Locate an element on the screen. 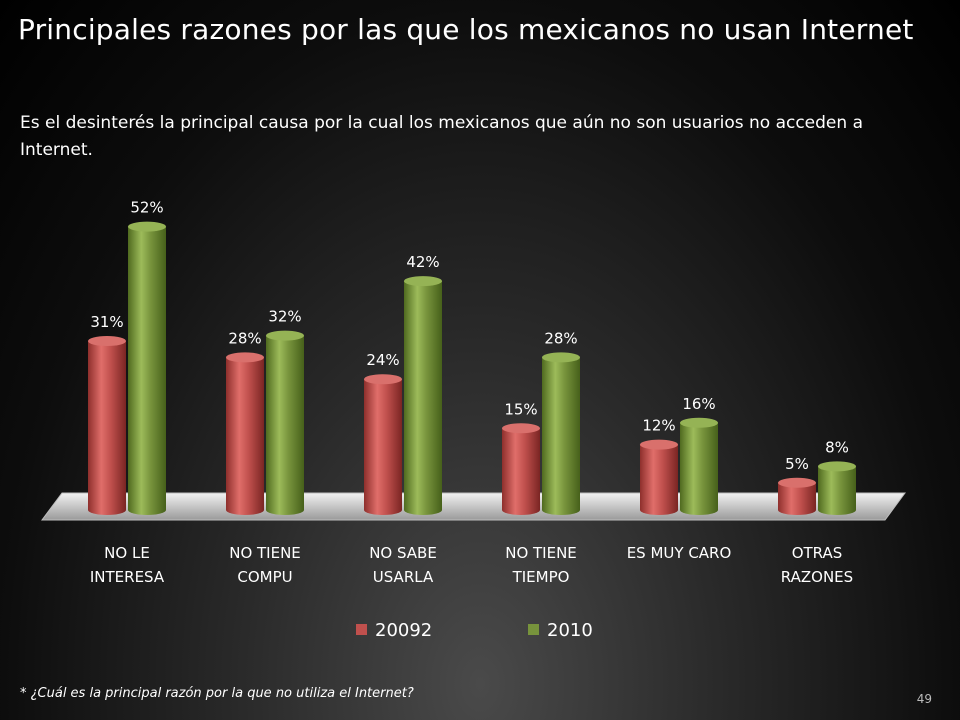 The image size is (960, 720). data-label-20092-3: 15% is located at coordinates (520, 409).